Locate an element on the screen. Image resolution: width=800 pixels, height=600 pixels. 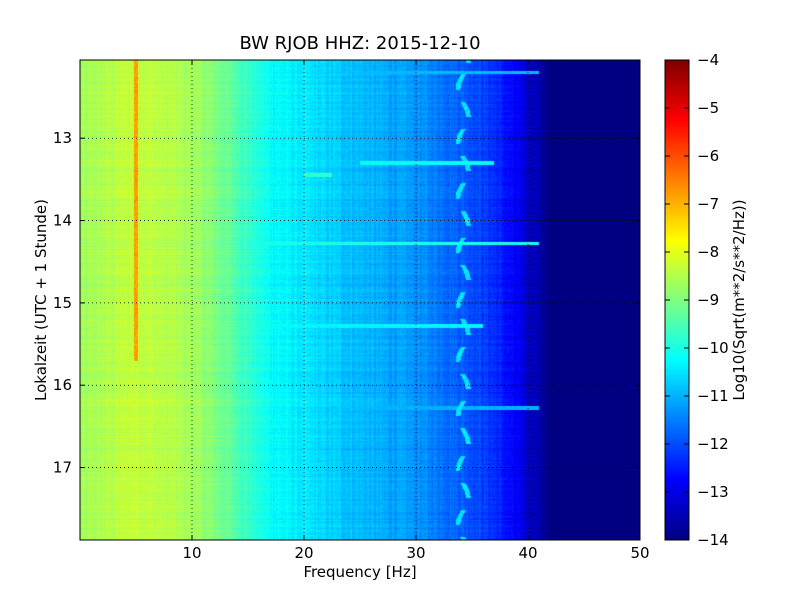
x-tick-label: 50 is located at coordinates (639, 553).